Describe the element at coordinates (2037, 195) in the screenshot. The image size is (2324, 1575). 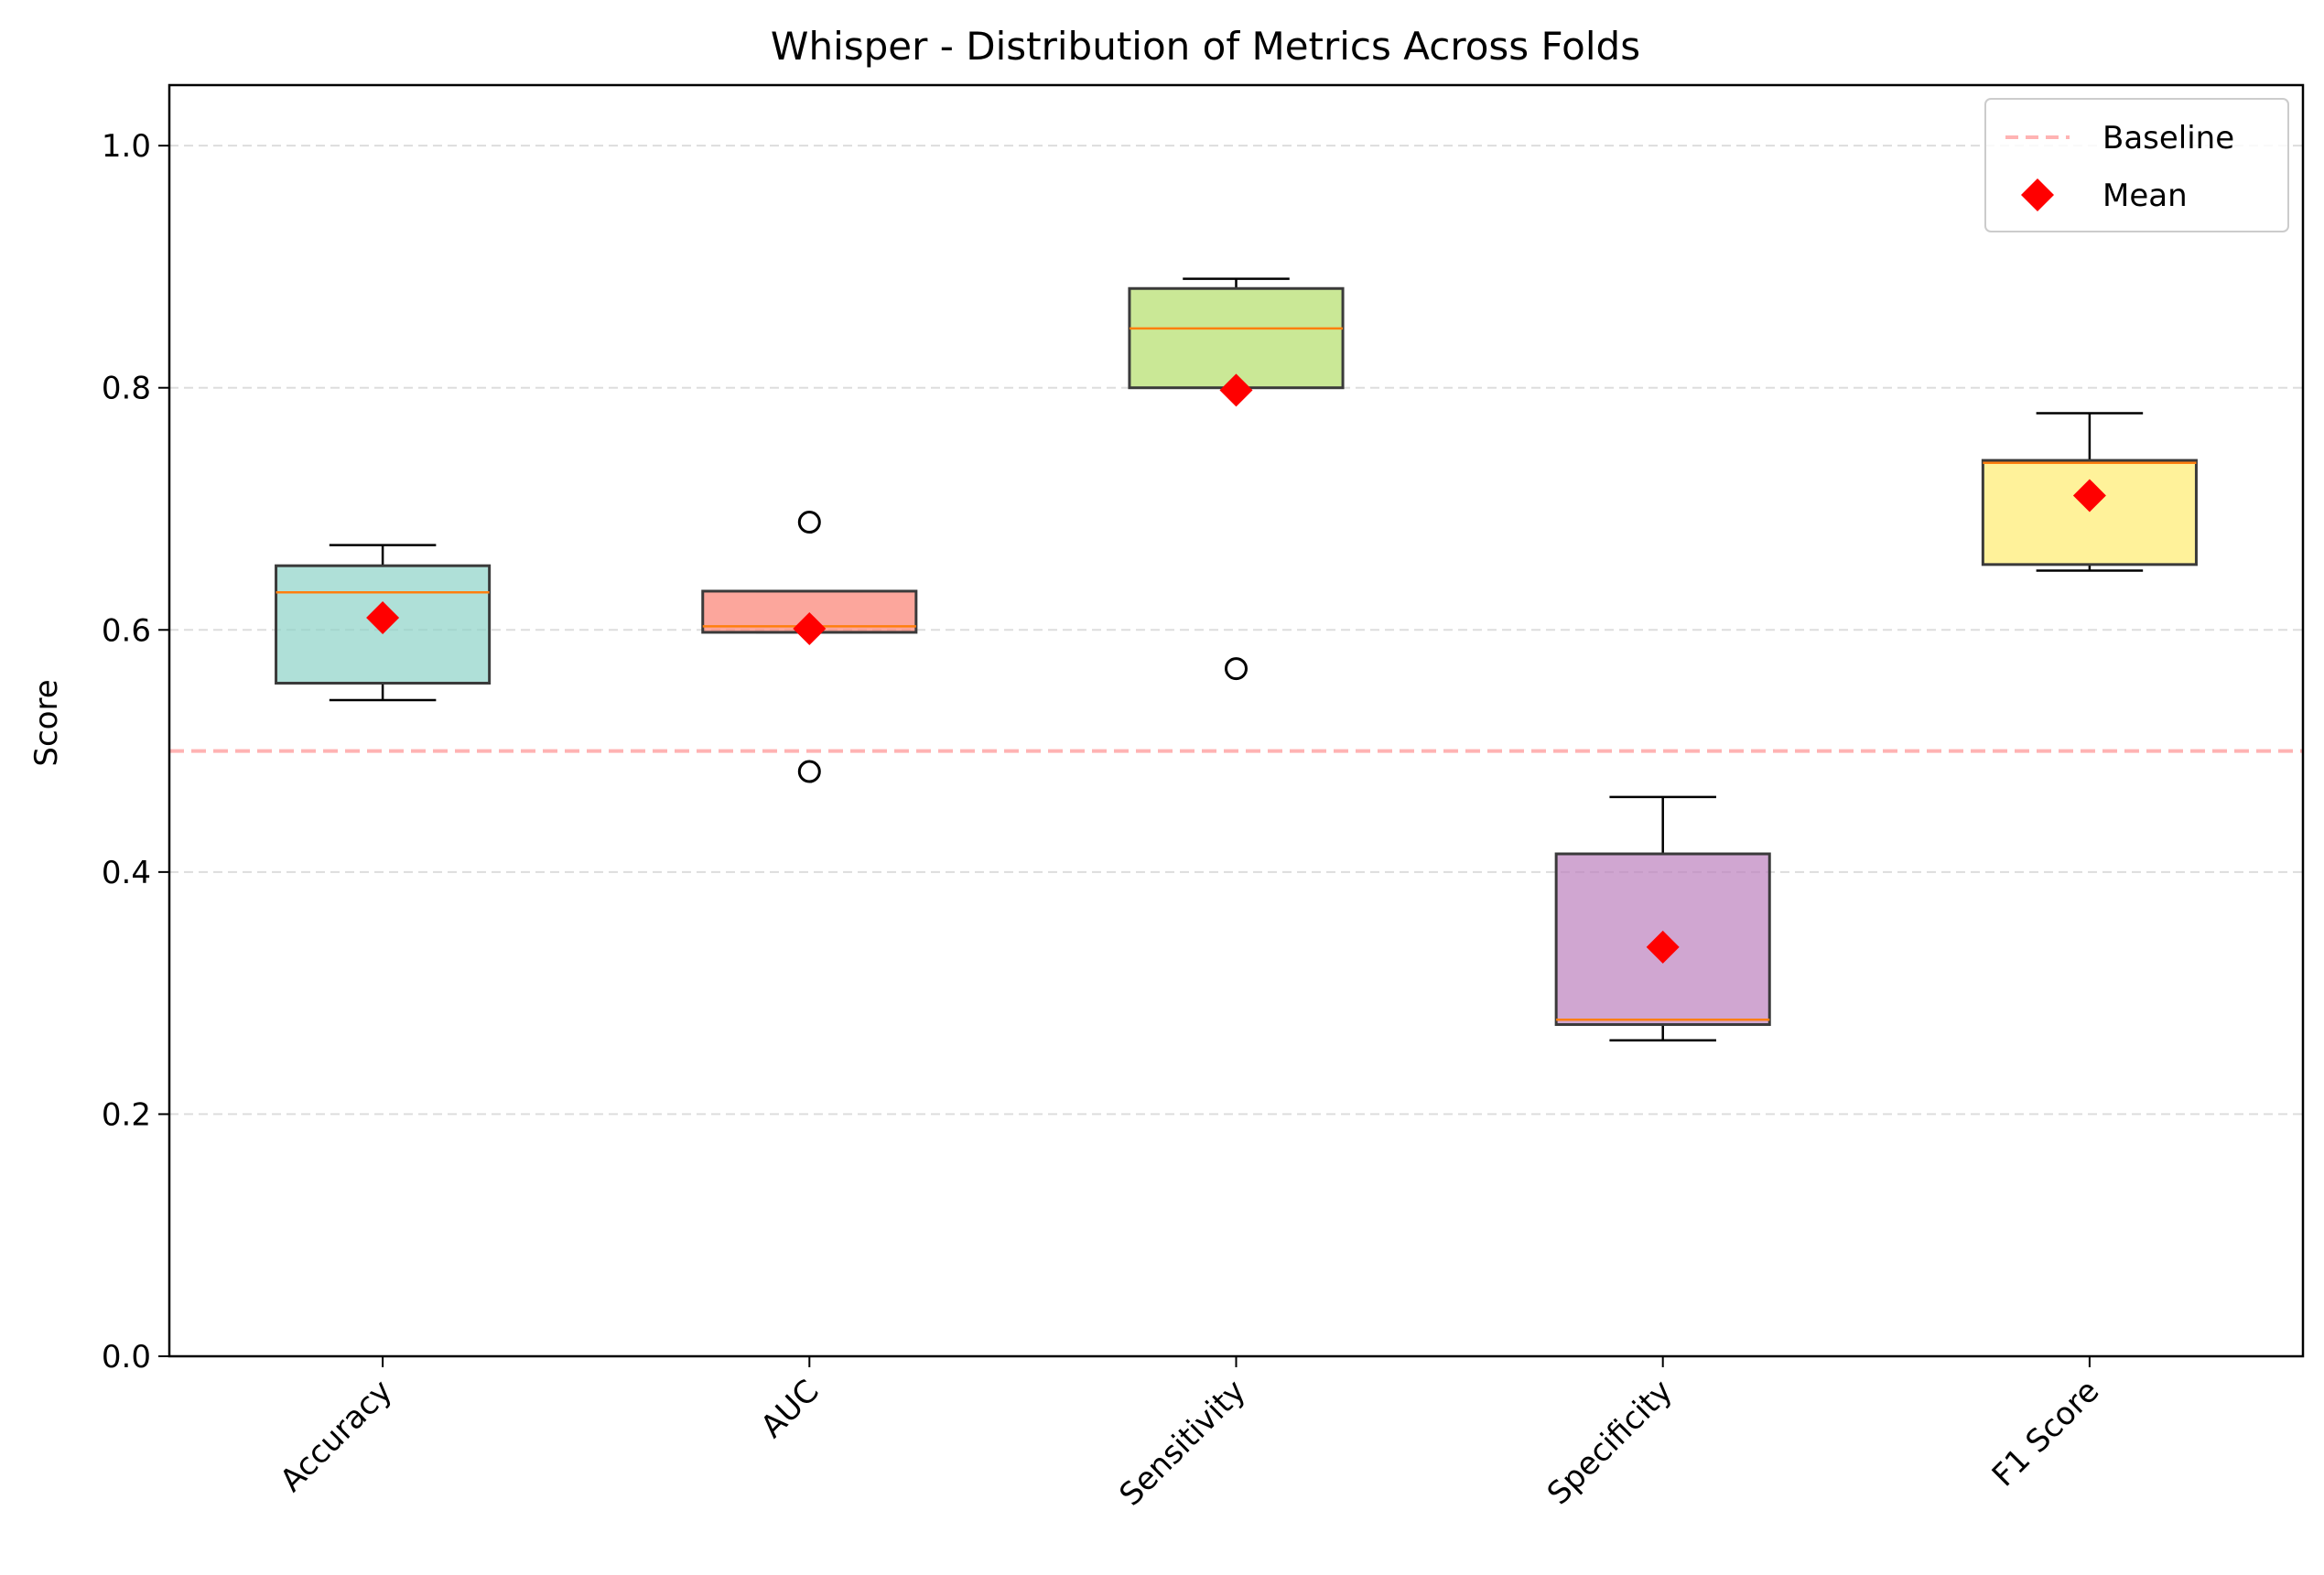
I see `legend-mean-swatch` at that location.